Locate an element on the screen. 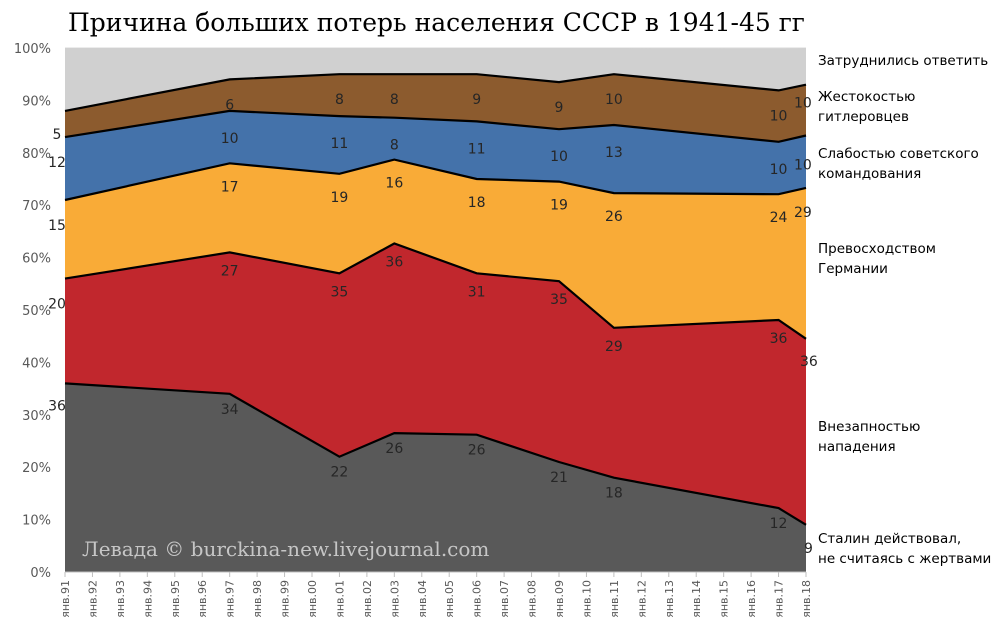 This screenshot has width=1000, height=642. x-tick-label: янв.18 is located at coordinates (806, 599).